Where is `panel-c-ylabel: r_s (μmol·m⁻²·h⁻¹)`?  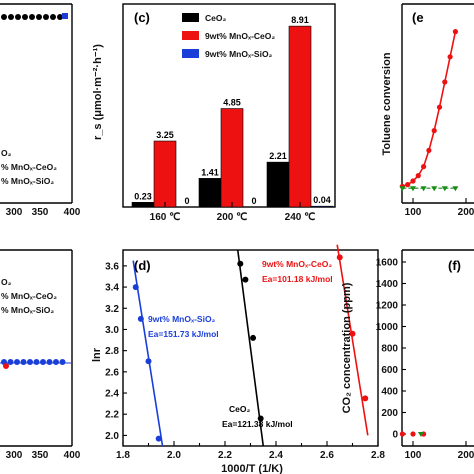
panel-c-ylabel: r_s (μmol·m⁻²·h⁻¹) is located at coordinates (98, 92).